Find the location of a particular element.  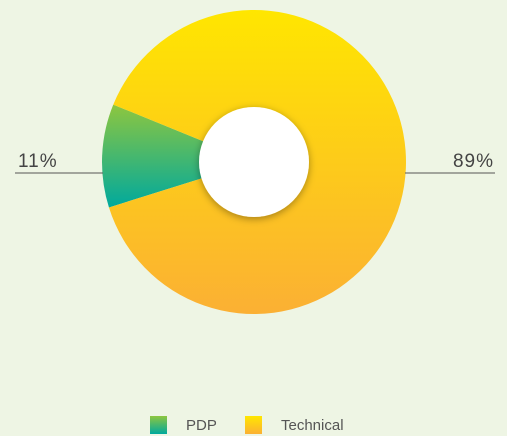

value-label: 89% is located at coordinates (473, 161).